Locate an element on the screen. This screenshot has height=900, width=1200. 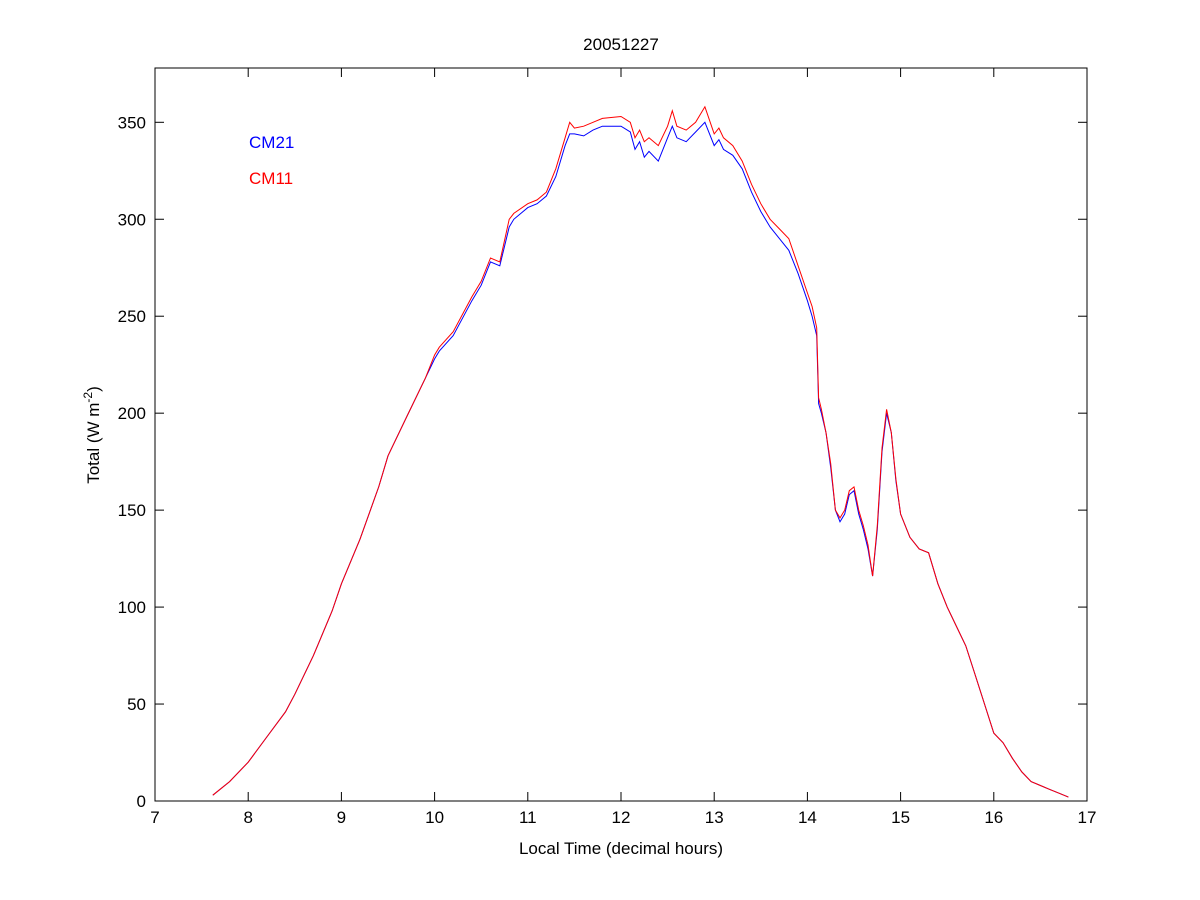
x-tick-label: 12 is located at coordinates (621, 817).